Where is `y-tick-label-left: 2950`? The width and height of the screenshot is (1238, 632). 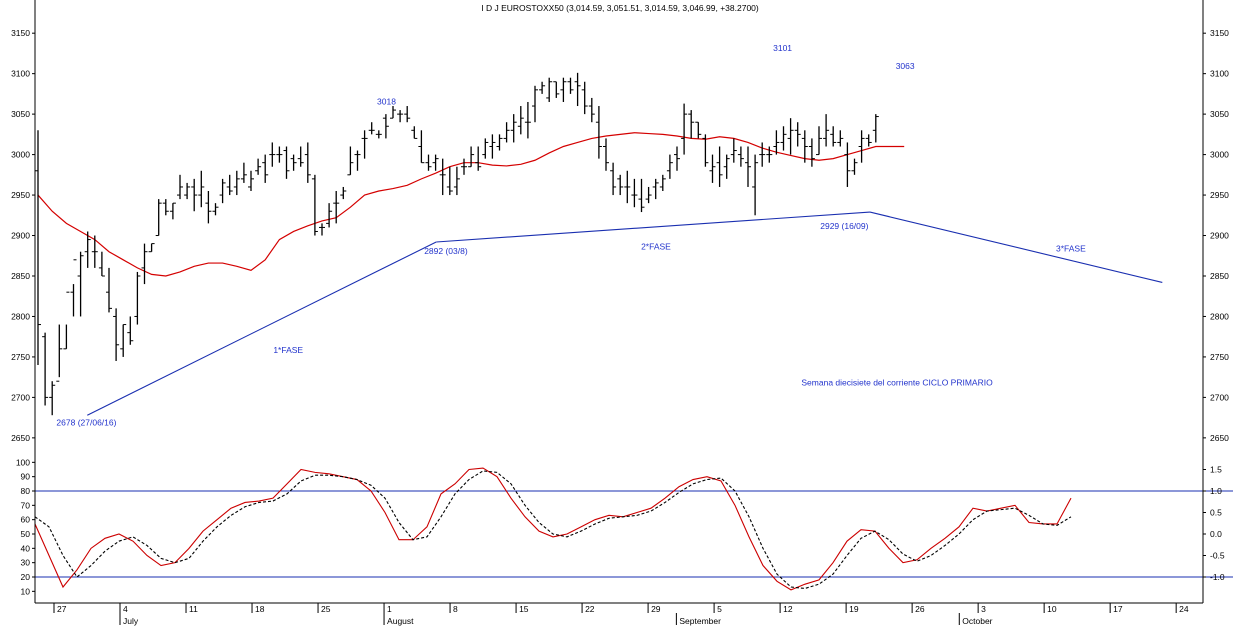
y-tick-label-left: 2950 is located at coordinates (20, 195).